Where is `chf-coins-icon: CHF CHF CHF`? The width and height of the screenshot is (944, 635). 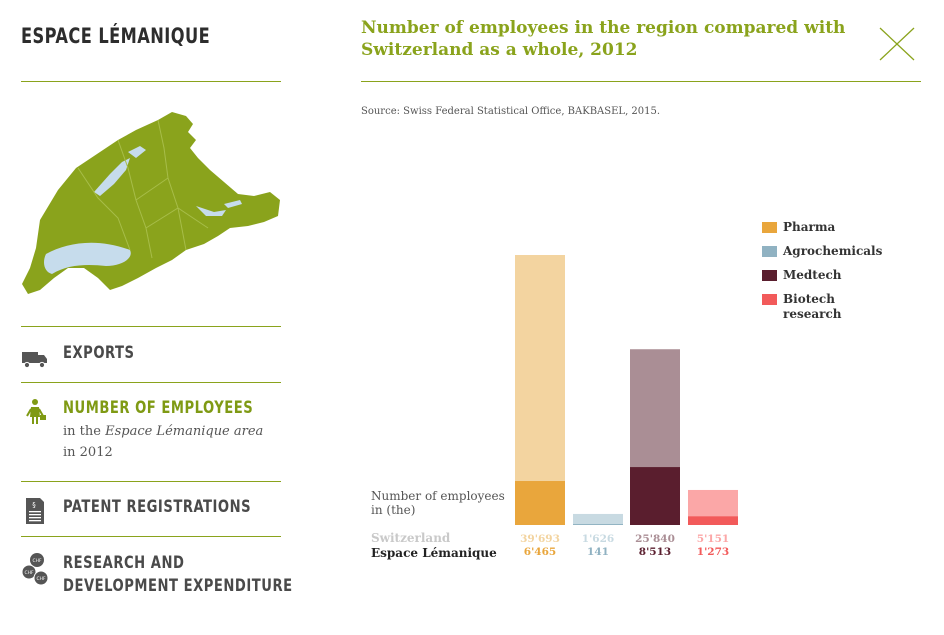 chf-coins-icon: CHF CHF CHF is located at coordinates (35, 569).